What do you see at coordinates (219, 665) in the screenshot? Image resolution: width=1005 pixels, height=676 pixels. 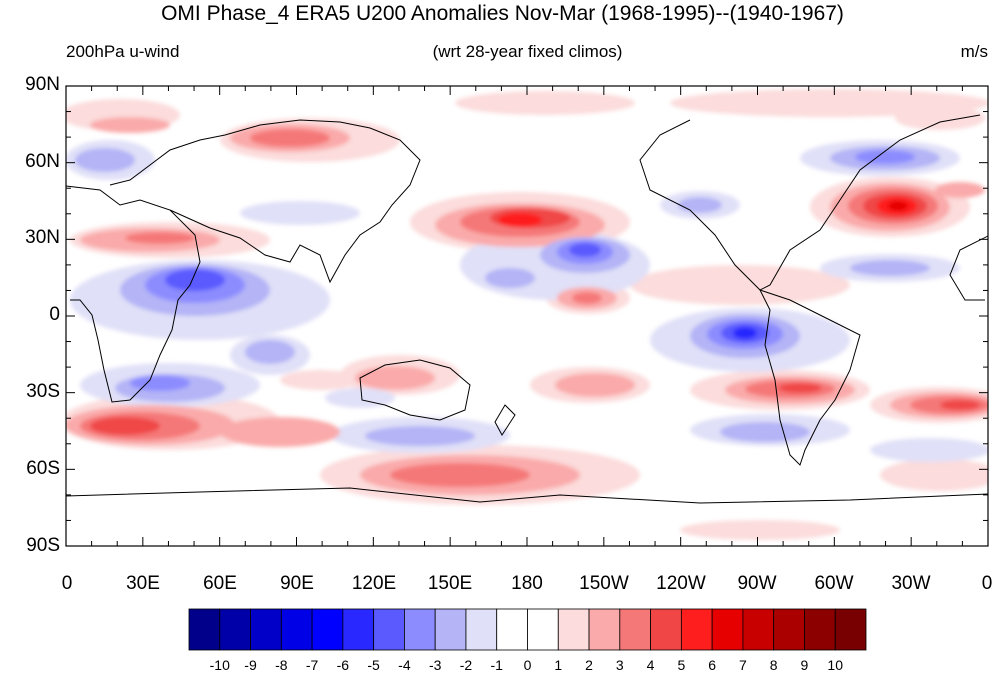 I see `colorbar-label: -10` at bounding box center [219, 665].